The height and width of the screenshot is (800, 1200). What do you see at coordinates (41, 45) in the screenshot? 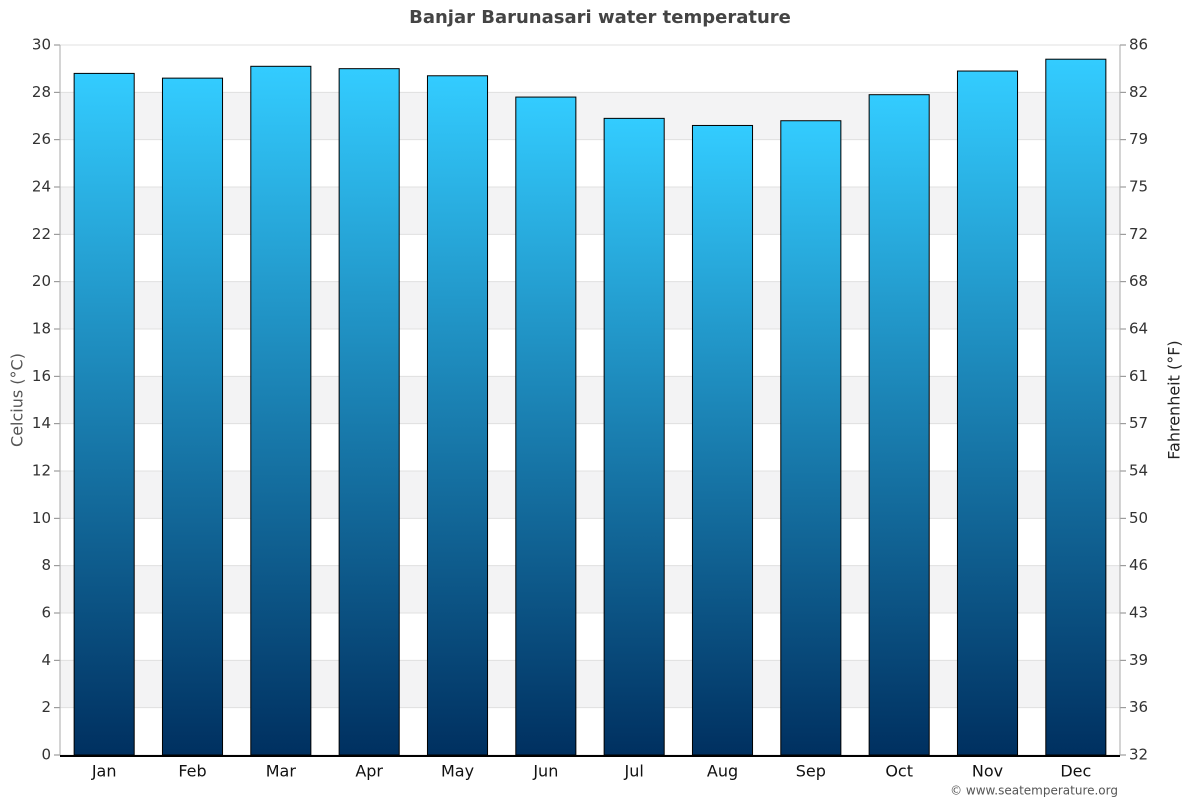
I see `y-tick-label: 30` at bounding box center [41, 45].